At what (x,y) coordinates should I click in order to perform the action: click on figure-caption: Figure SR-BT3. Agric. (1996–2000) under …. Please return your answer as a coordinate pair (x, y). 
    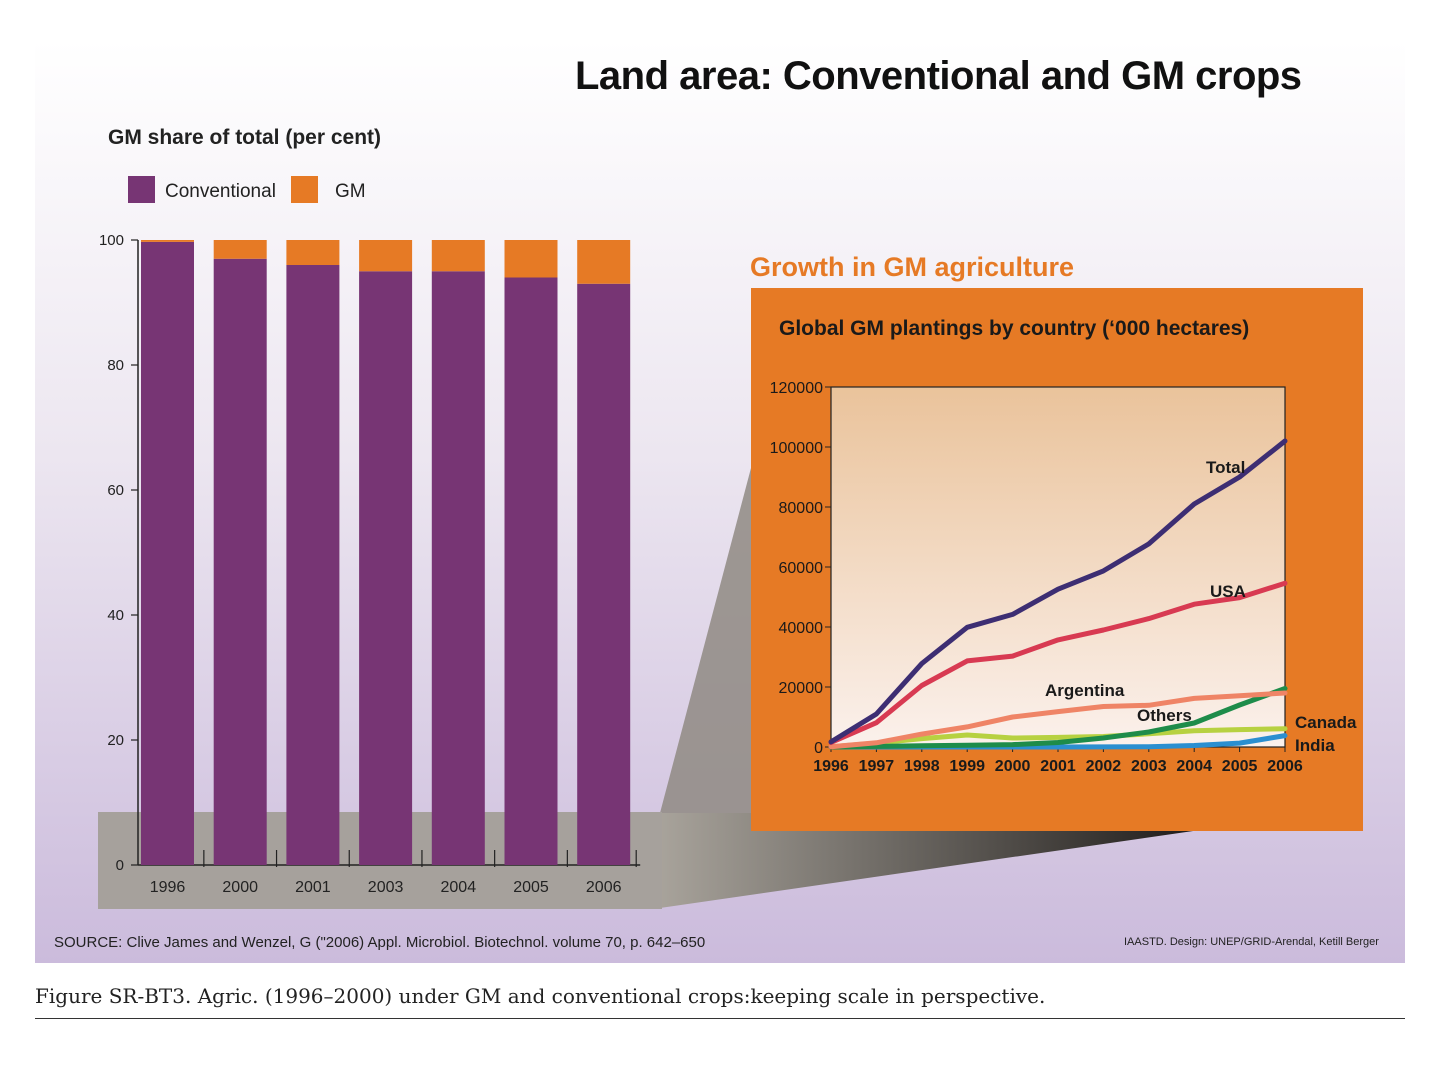
    Looking at the image, I should click on (540, 996).